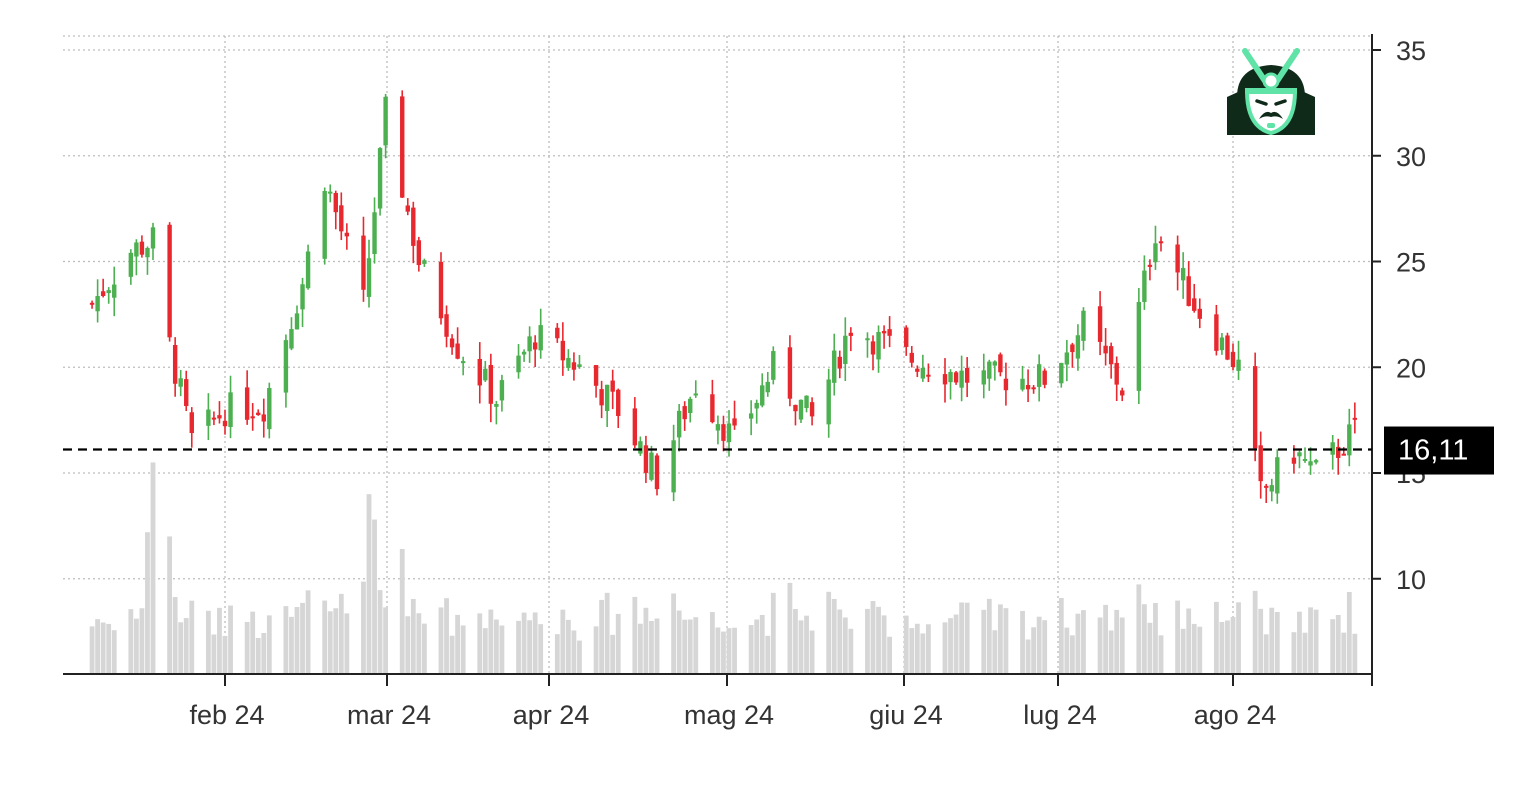  I want to click on last-price-label: 16,11, so click(1433, 451).